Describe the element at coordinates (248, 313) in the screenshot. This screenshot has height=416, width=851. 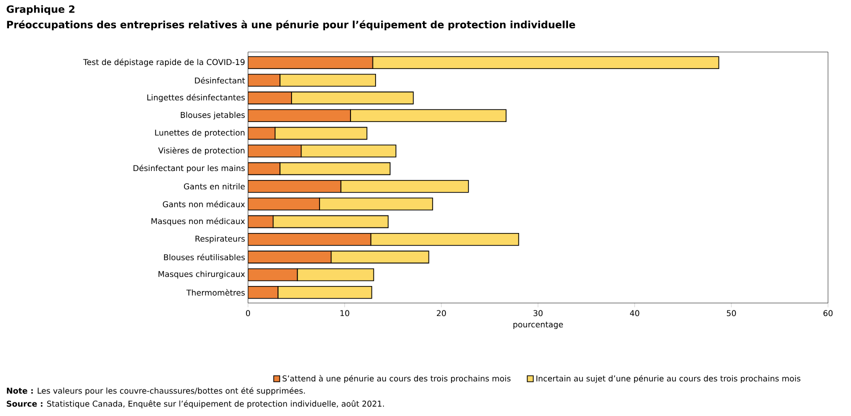
I see `x-tick-label: 0` at that location.